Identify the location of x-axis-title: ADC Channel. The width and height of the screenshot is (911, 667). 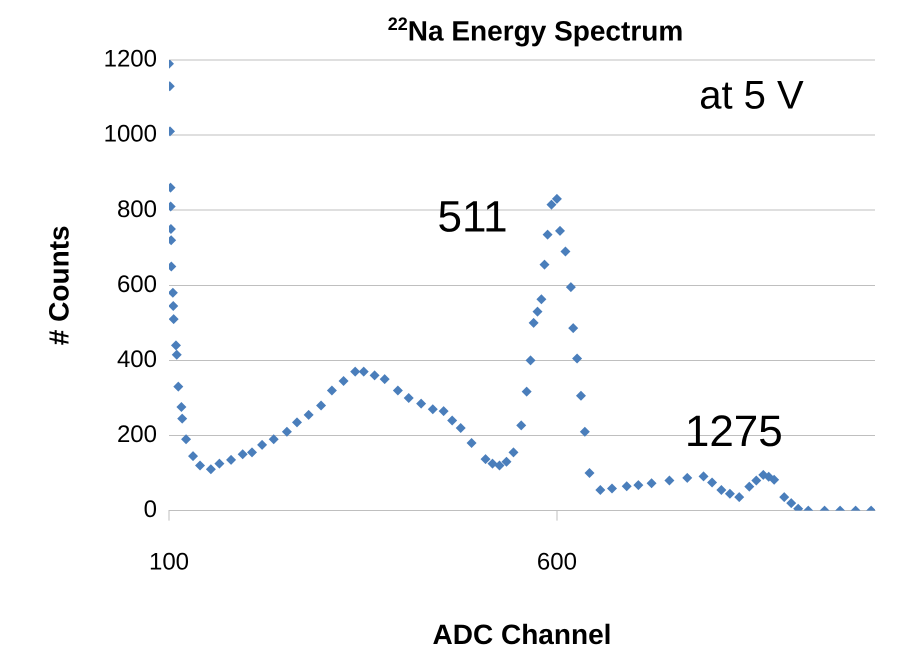
(522, 634).